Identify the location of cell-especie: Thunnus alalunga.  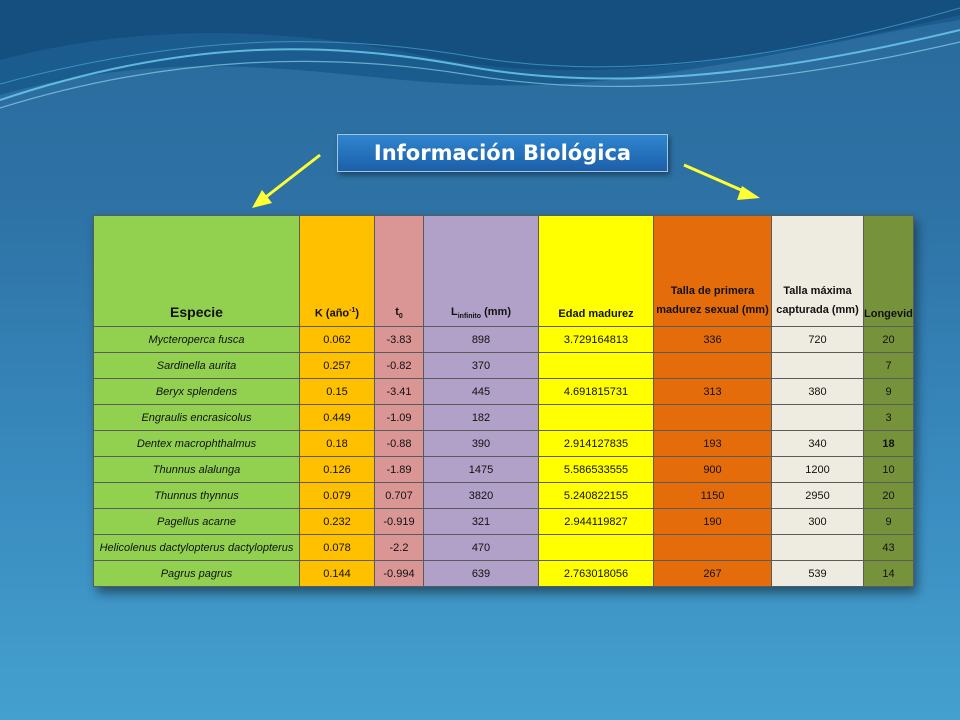
(196, 469).